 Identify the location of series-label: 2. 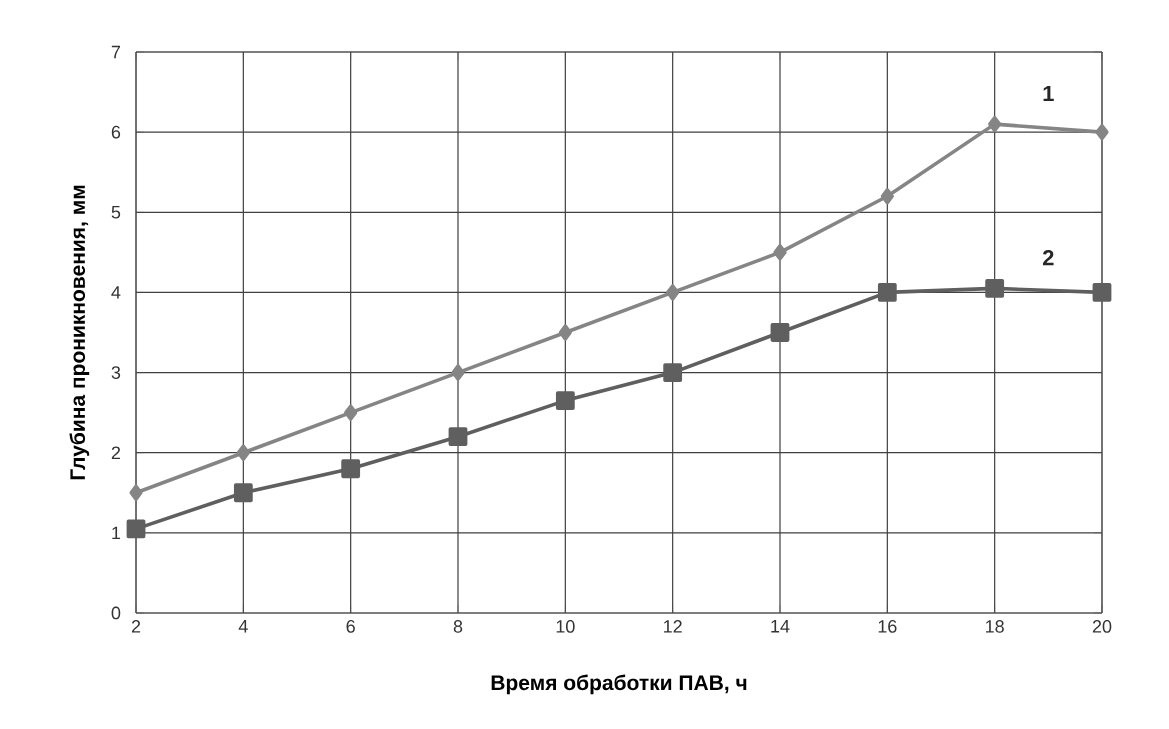
(1048, 258).